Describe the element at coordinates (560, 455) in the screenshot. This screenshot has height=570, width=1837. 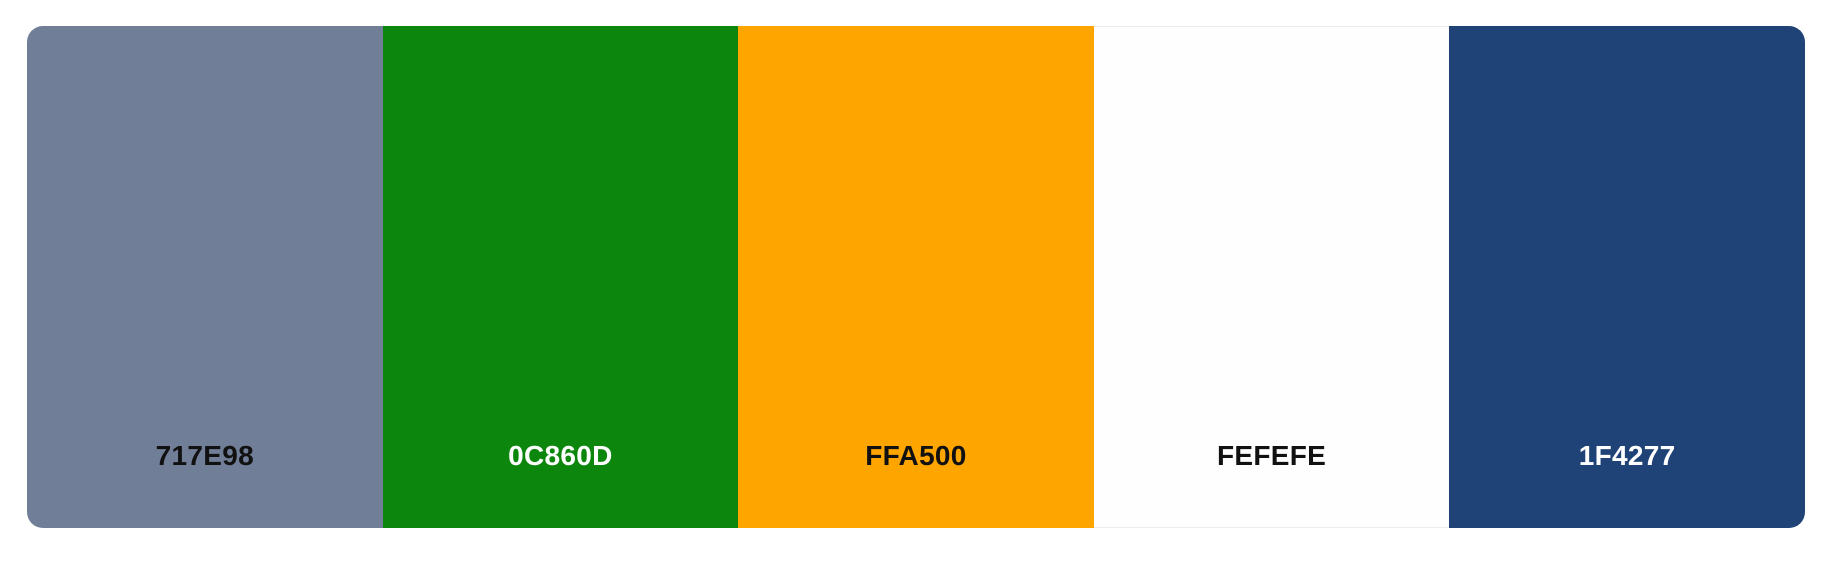
I see `swatch-hex-label: 0C860D` at that location.